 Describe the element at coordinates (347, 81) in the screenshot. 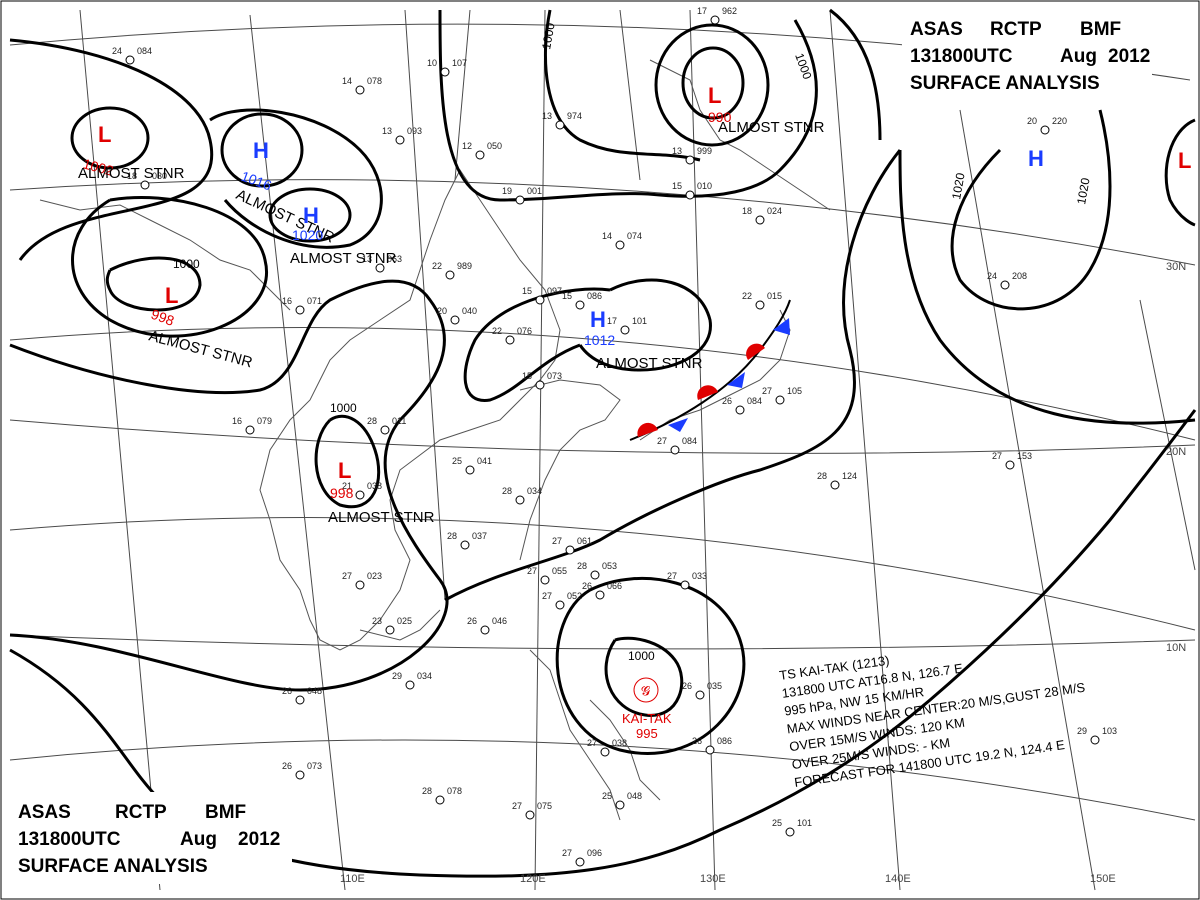

I see `station-temperature: 14` at that location.